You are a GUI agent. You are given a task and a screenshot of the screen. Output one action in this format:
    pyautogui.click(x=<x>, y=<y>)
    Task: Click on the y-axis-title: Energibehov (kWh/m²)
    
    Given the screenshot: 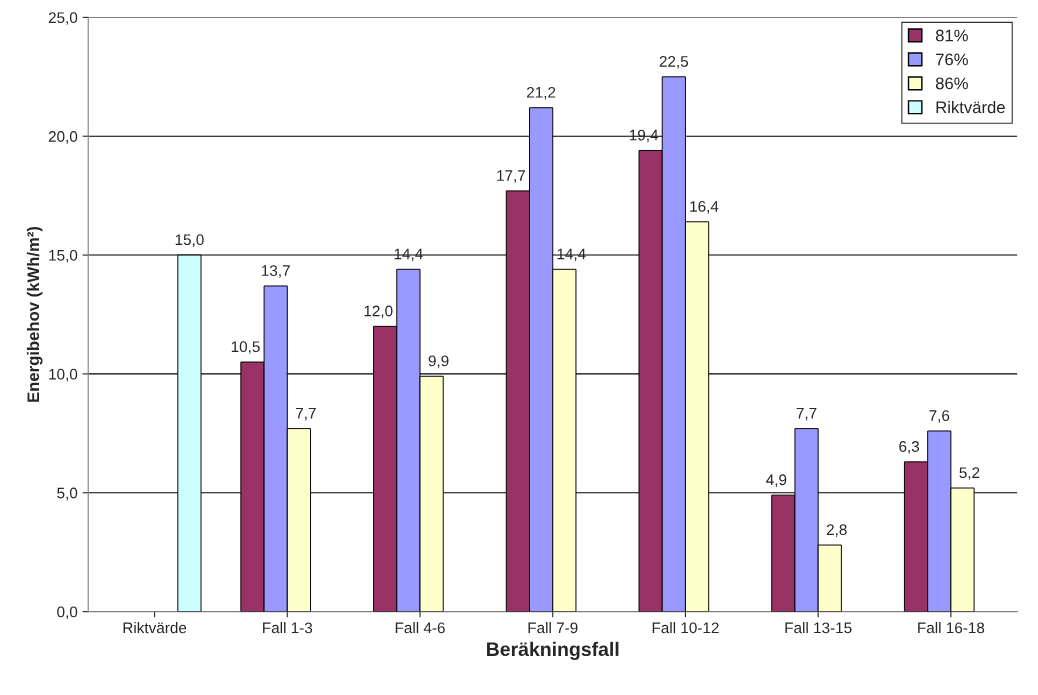 What is the action you would take?
    pyautogui.click(x=34, y=314)
    